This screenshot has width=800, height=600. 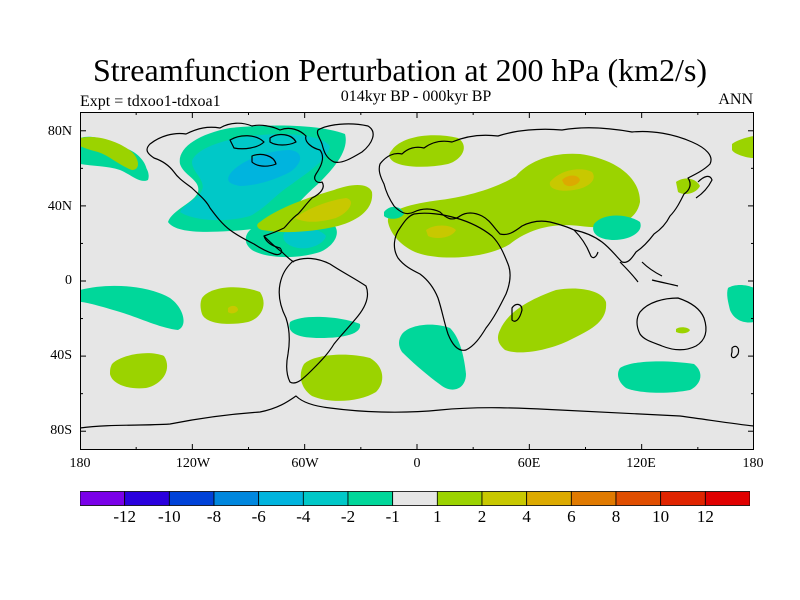 What do you see at coordinates (641, 463) in the screenshot?
I see `lon-tick-120e: 120E` at bounding box center [641, 463].